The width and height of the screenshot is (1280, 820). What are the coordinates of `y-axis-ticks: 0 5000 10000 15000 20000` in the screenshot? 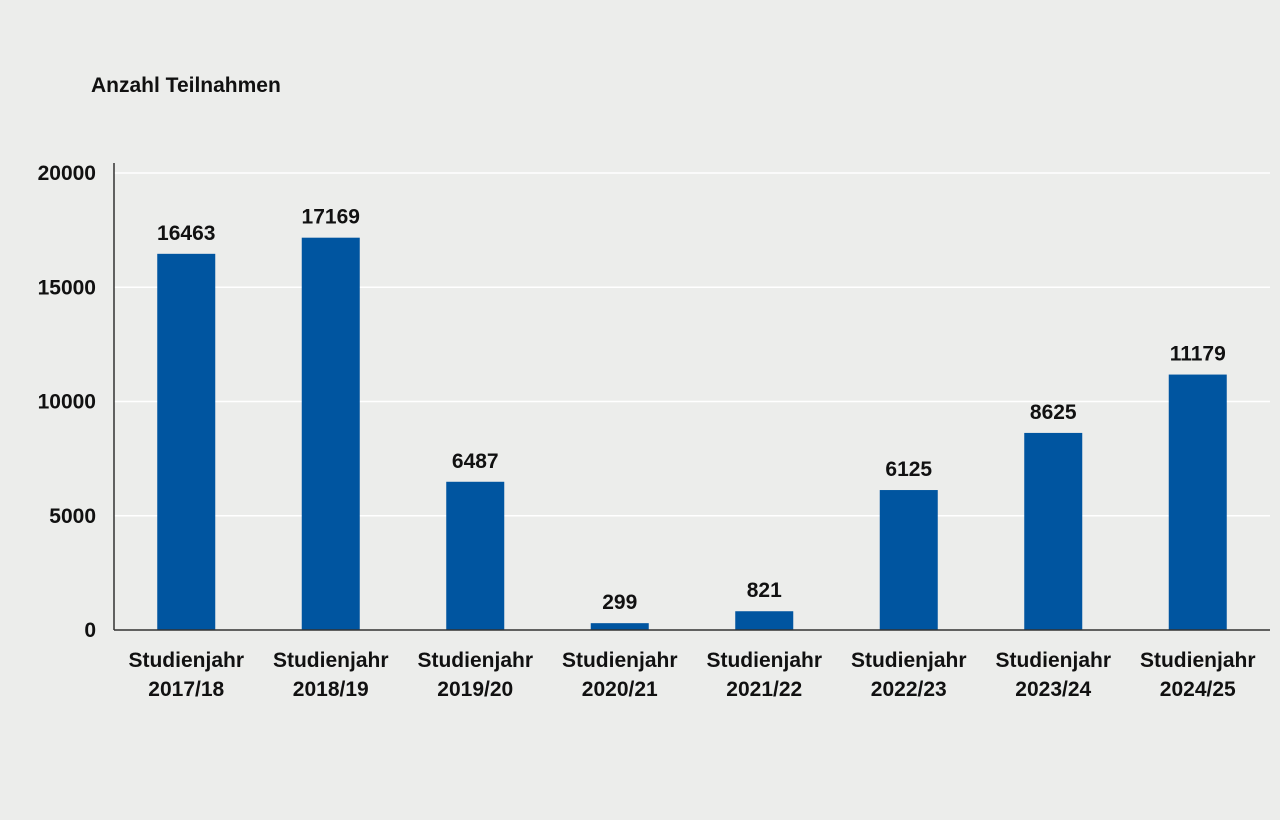 It's located at (67, 402).